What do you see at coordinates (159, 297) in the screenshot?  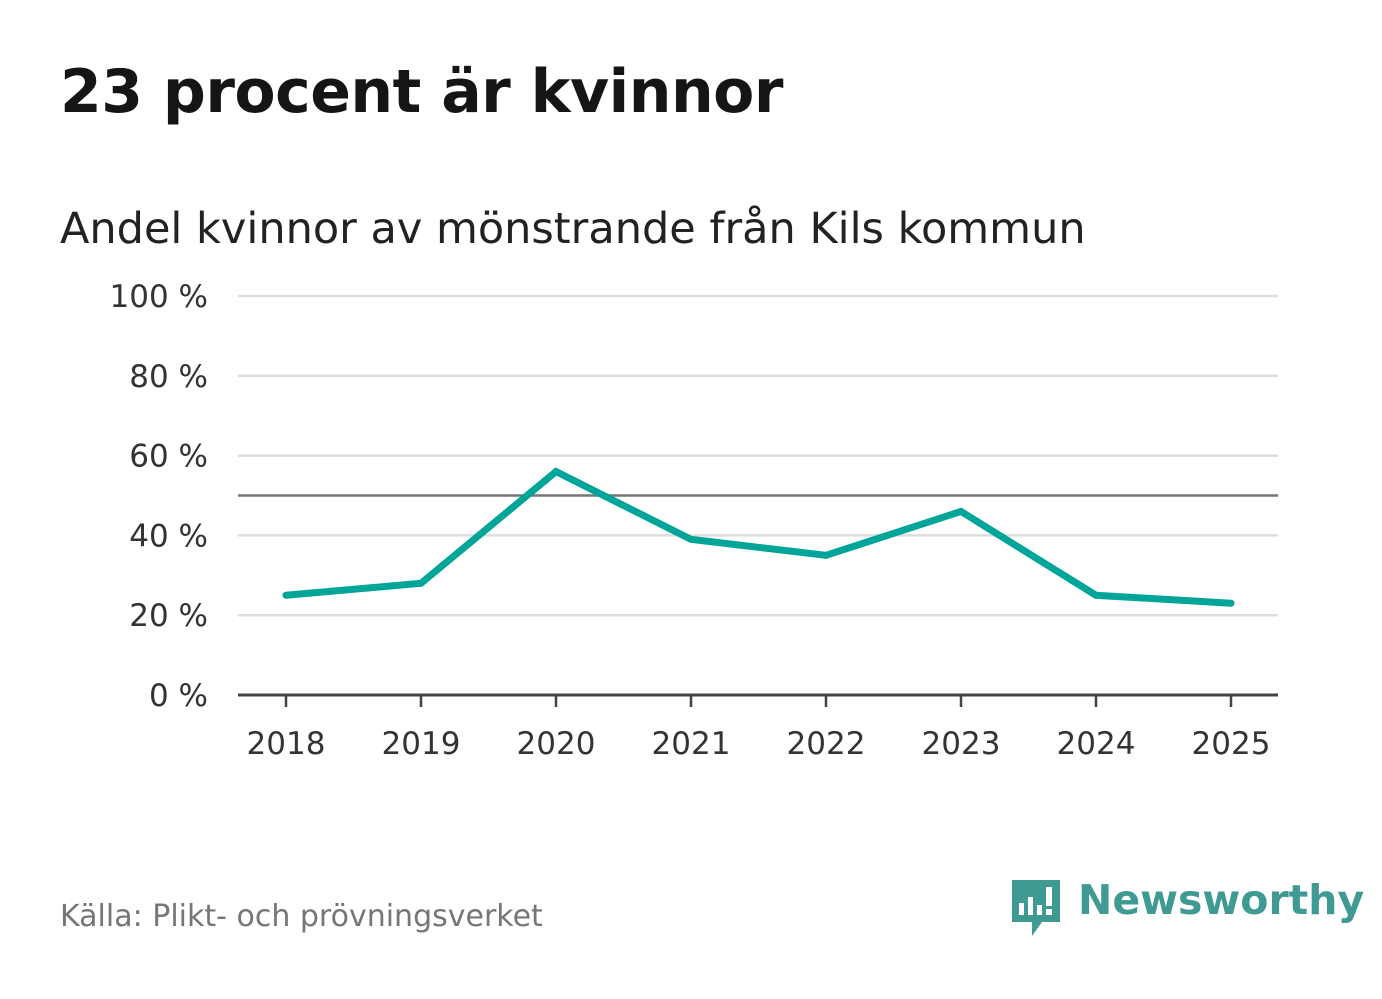 I see `y-tick-label: 100 %` at bounding box center [159, 297].